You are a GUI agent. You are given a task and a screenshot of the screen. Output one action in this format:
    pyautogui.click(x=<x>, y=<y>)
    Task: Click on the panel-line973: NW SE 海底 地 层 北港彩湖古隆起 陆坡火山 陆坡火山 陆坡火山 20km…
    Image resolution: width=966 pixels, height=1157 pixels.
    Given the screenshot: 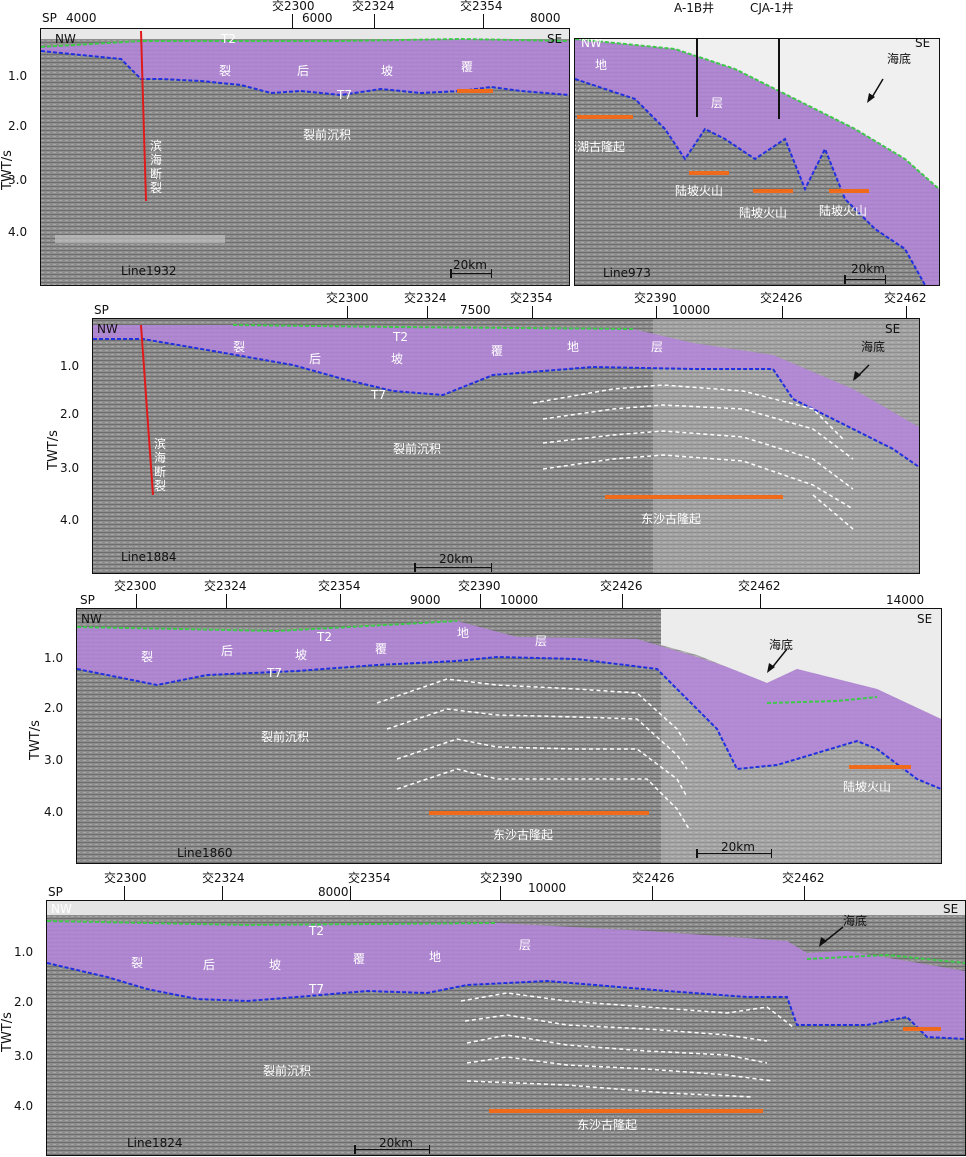 What is the action you would take?
    pyautogui.click(x=757, y=162)
    